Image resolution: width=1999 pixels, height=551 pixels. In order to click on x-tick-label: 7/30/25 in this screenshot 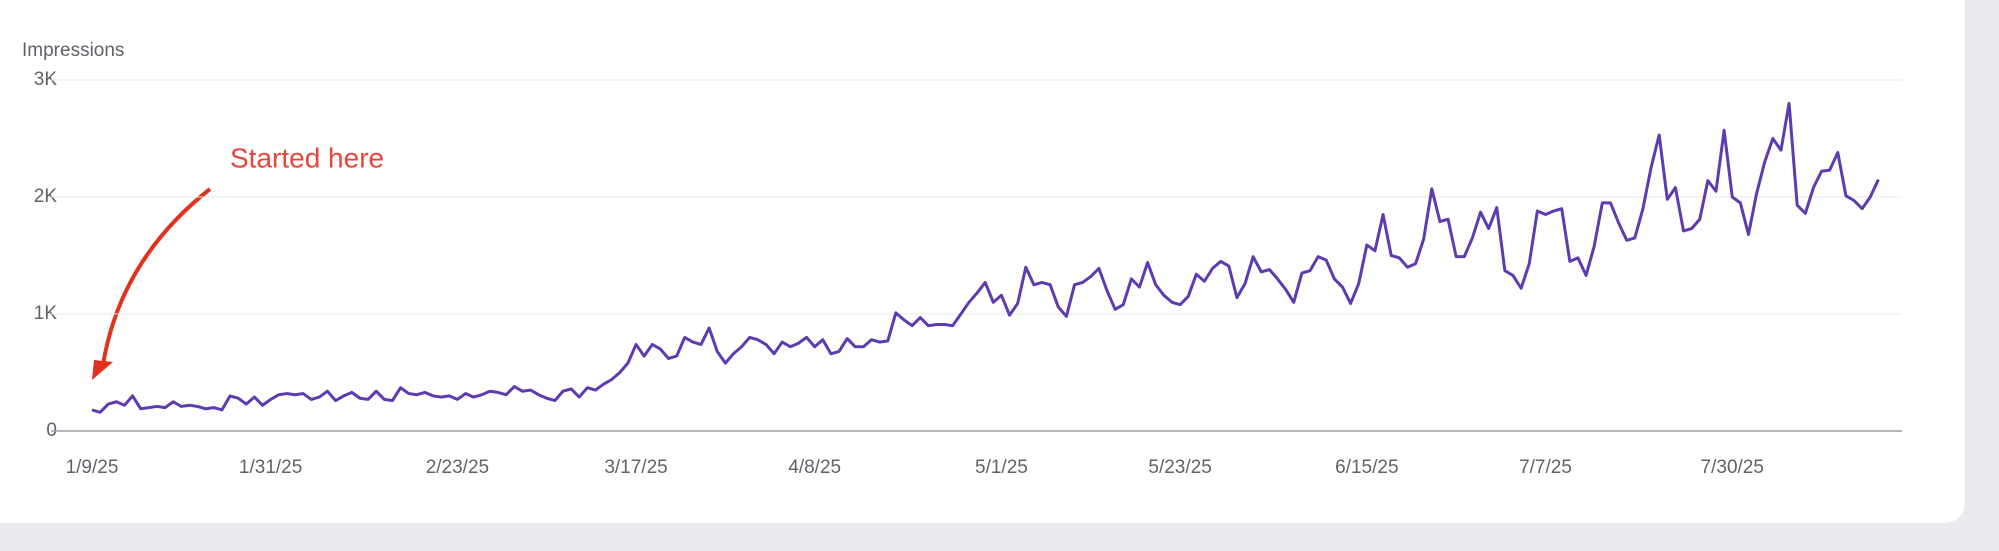, I will do `click(1732, 467)`.